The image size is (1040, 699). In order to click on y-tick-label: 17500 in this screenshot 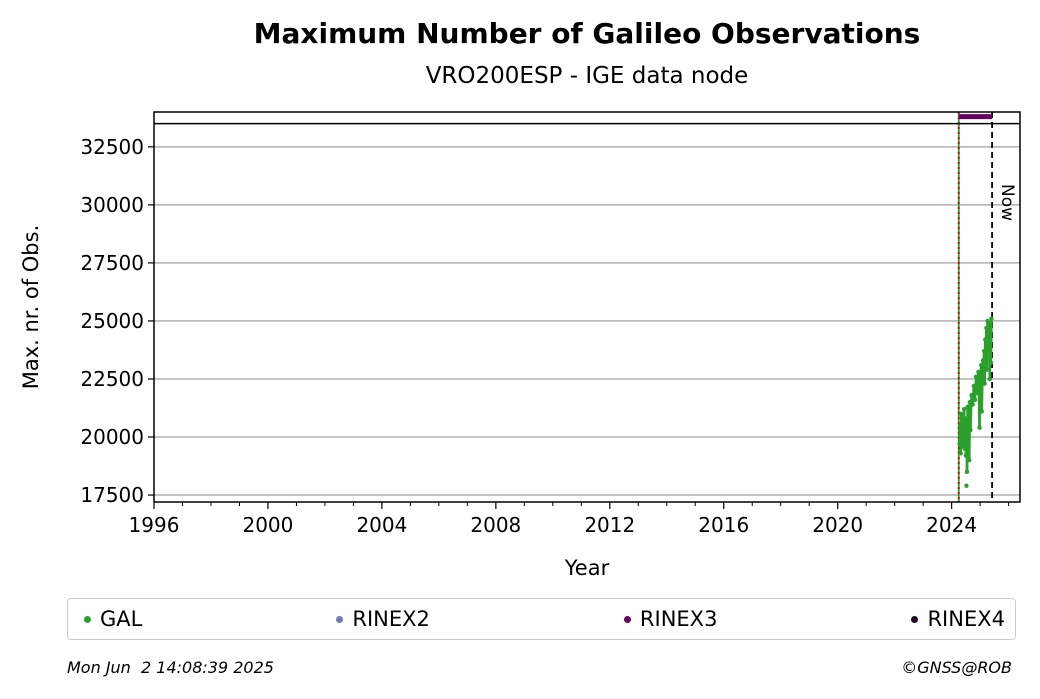, I will do `click(112, 495)`.